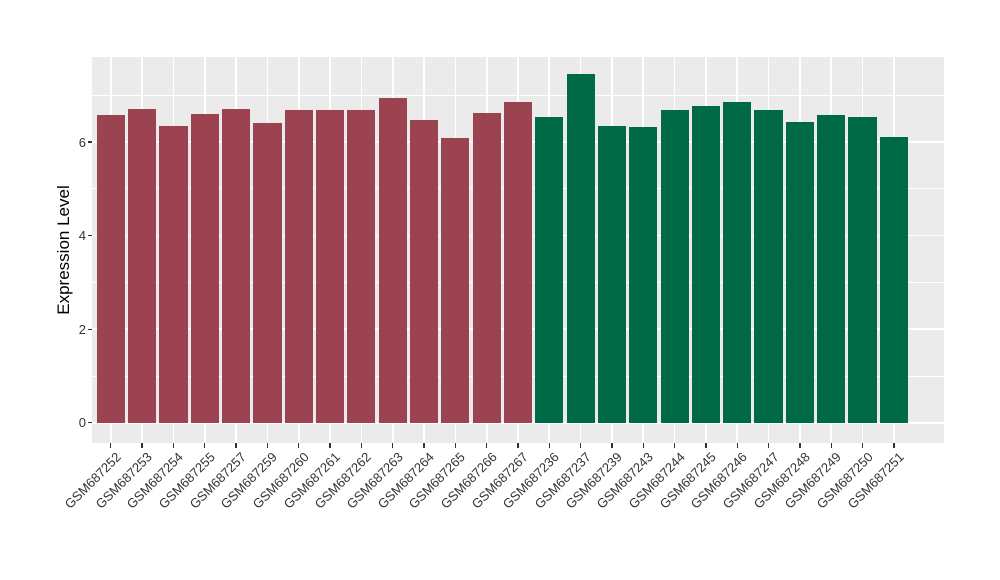 The height and width of the screenshot is (580, 1000). Describe the element at coordinates (63, 250) in the screenshot. I see `y-axis-title: Expression Level` at that location.